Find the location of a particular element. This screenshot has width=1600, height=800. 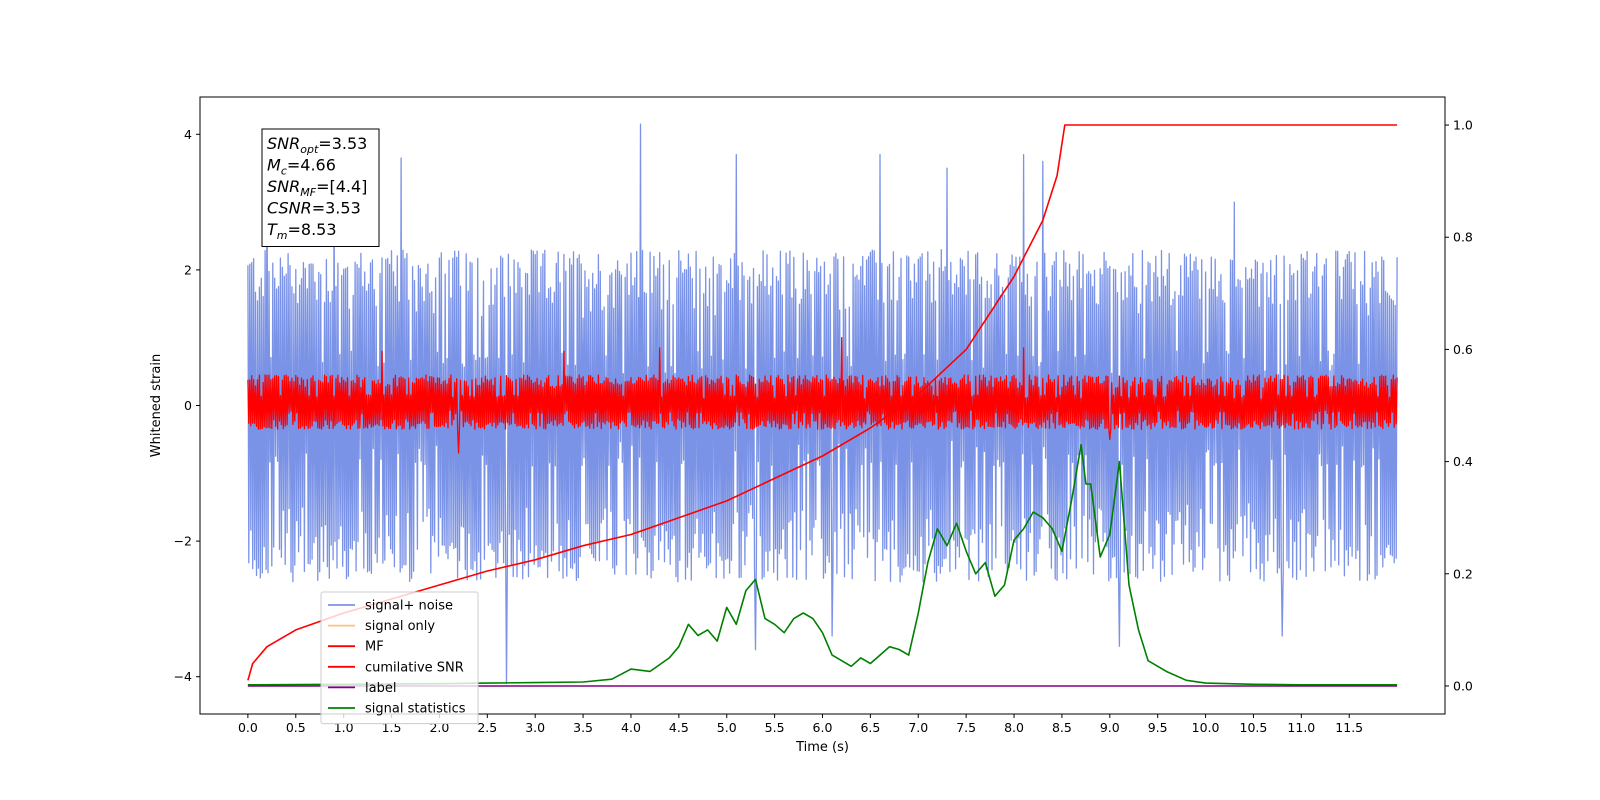

annotation-value: =[4.4] is located at coordinates (341, 186).